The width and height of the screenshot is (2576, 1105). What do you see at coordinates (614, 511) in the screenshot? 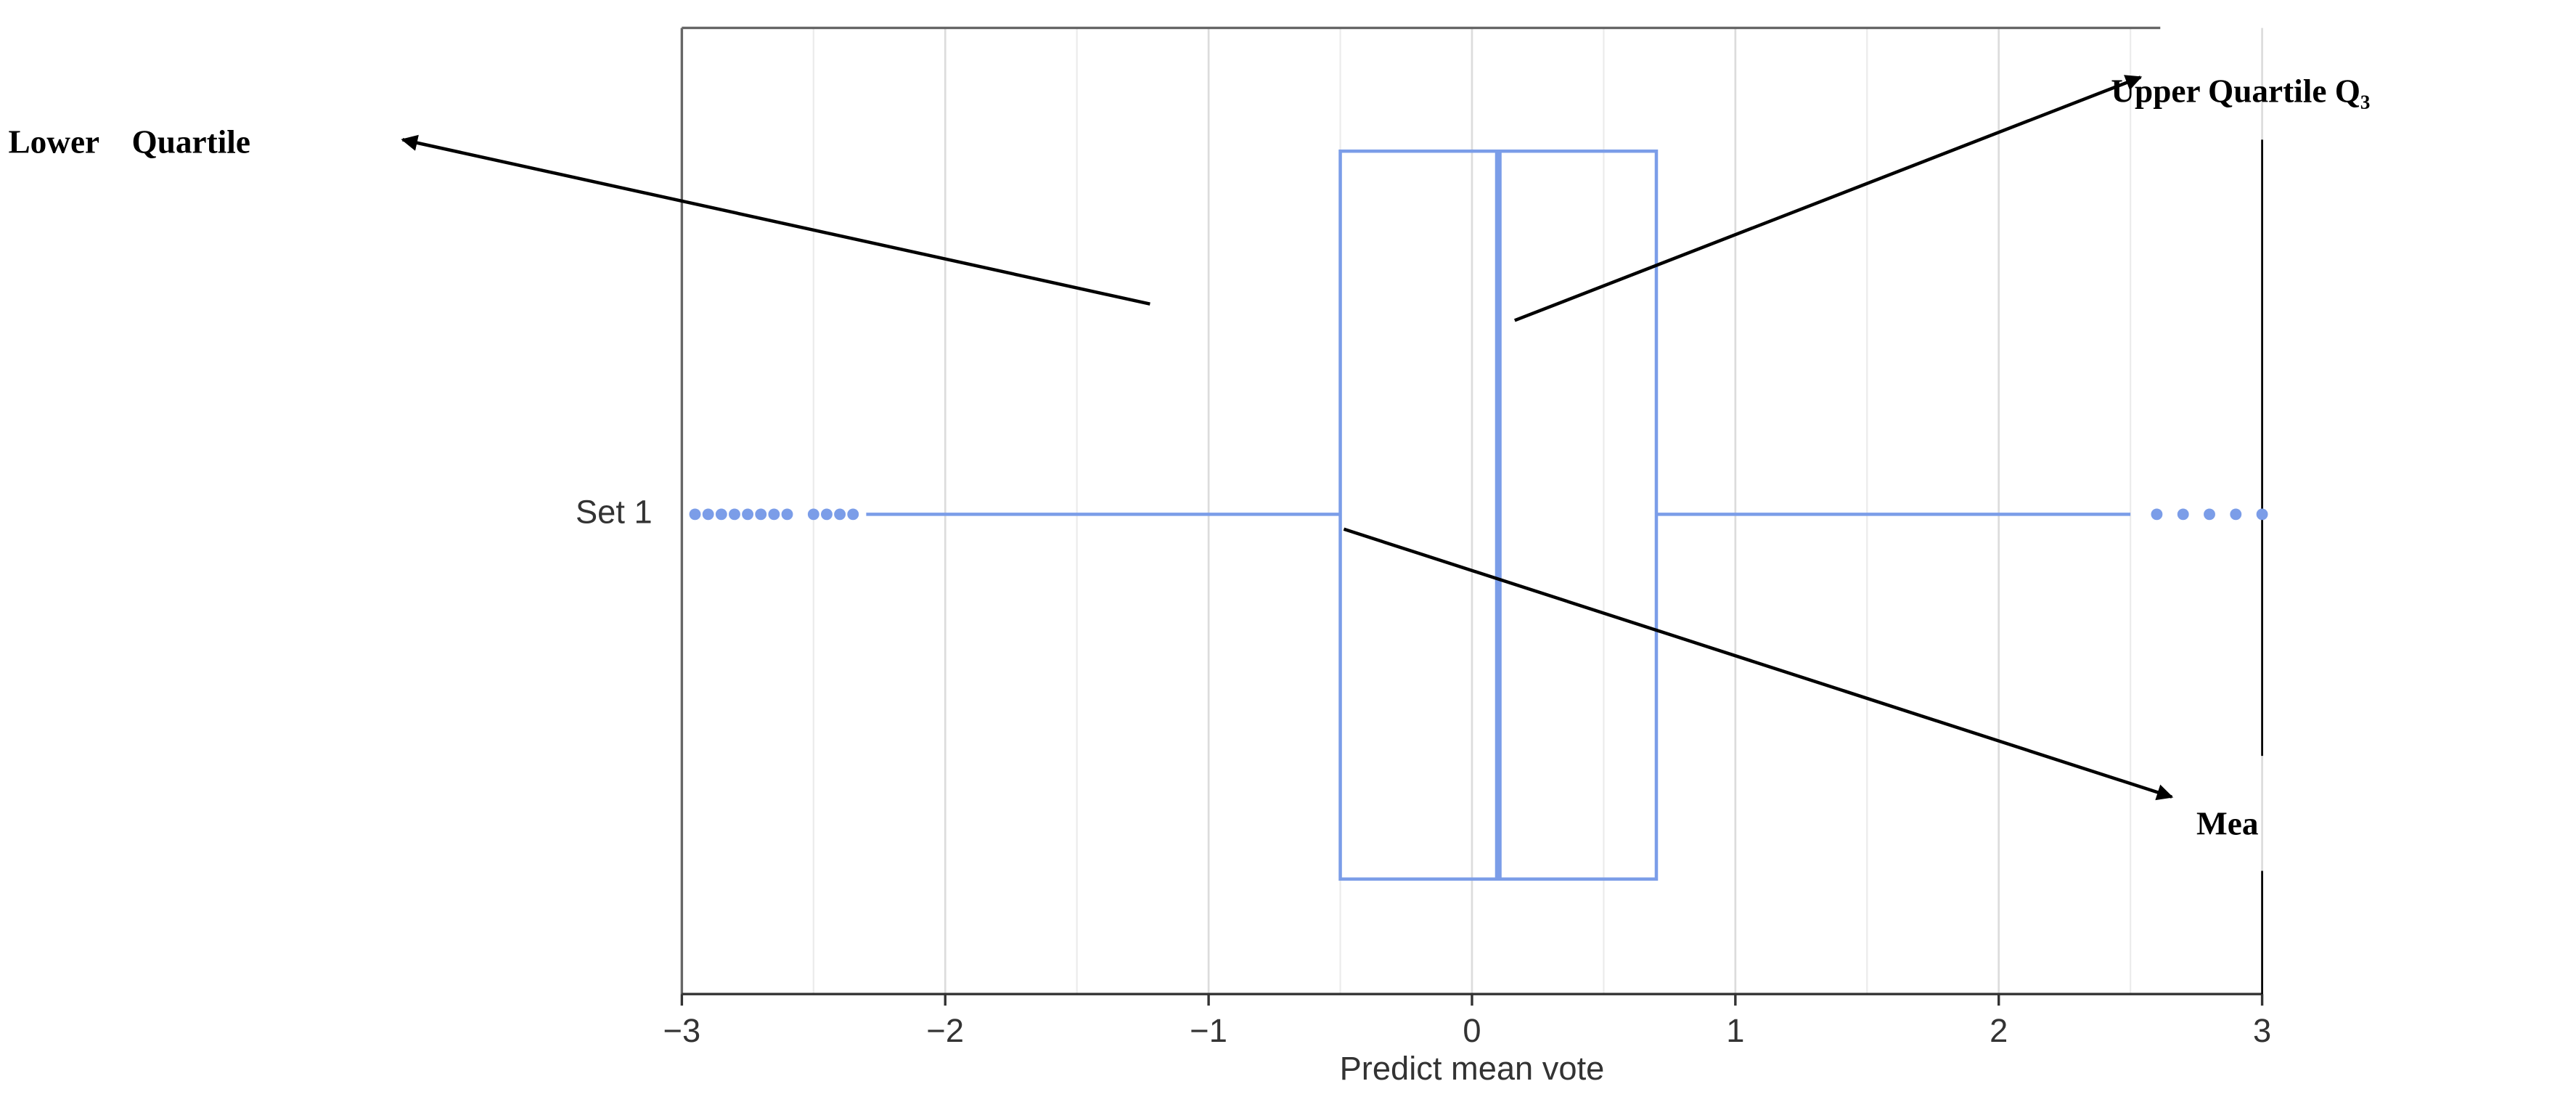
I see `category-label: Set 1` at bounding box center [614, 511].